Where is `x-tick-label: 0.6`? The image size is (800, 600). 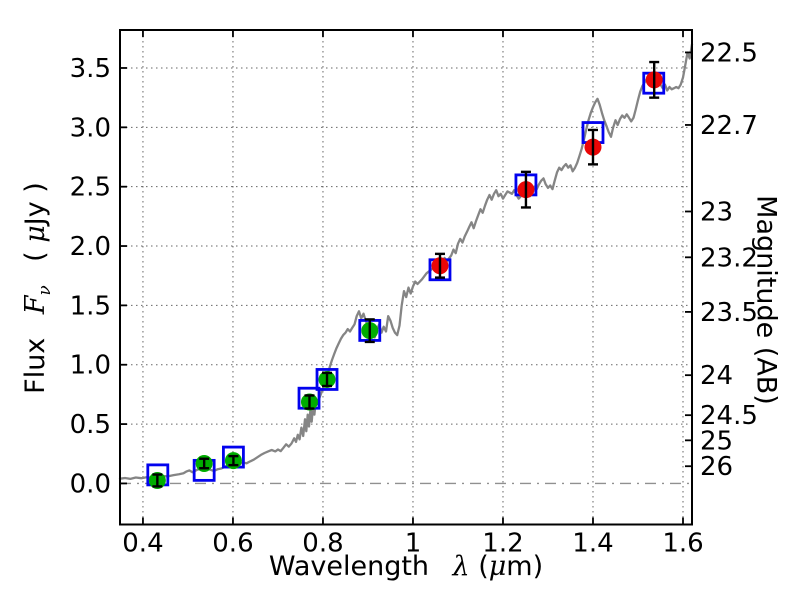
x-tick-label: 0.6 is located at coordinates (232, 544).